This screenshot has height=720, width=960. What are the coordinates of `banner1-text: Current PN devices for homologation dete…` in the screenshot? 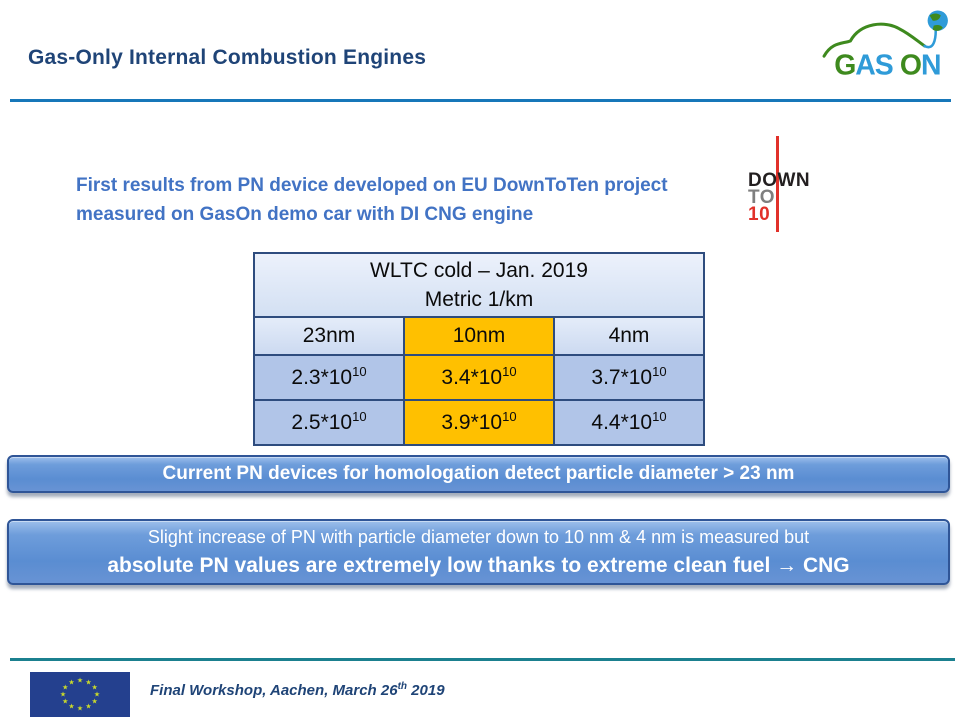 It's located at (478, 473).